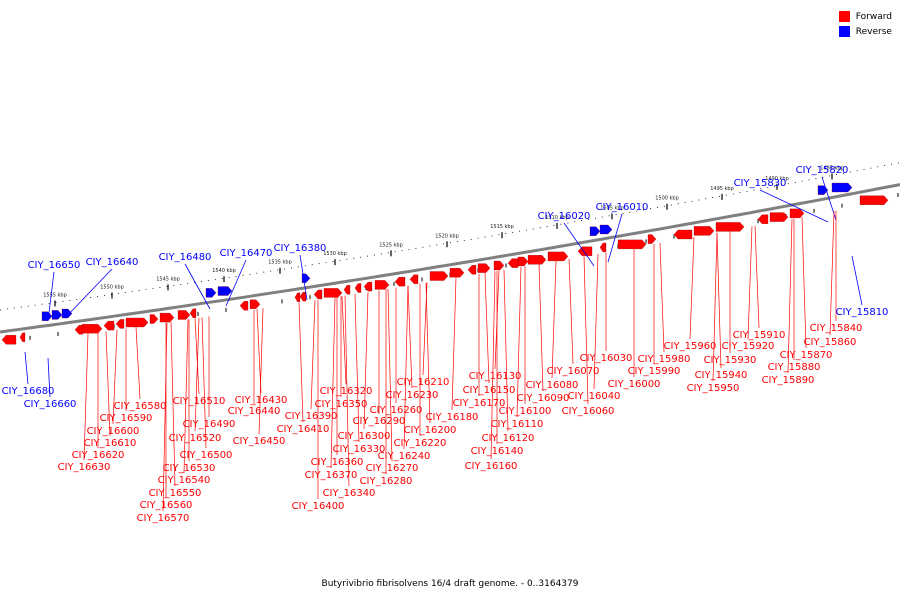 The height and width of the screenshot is (600, 900). Describe the element at coordinates (98, 455) in the screenshot. I see `forward-gene-label: CIY_16620` at that location.